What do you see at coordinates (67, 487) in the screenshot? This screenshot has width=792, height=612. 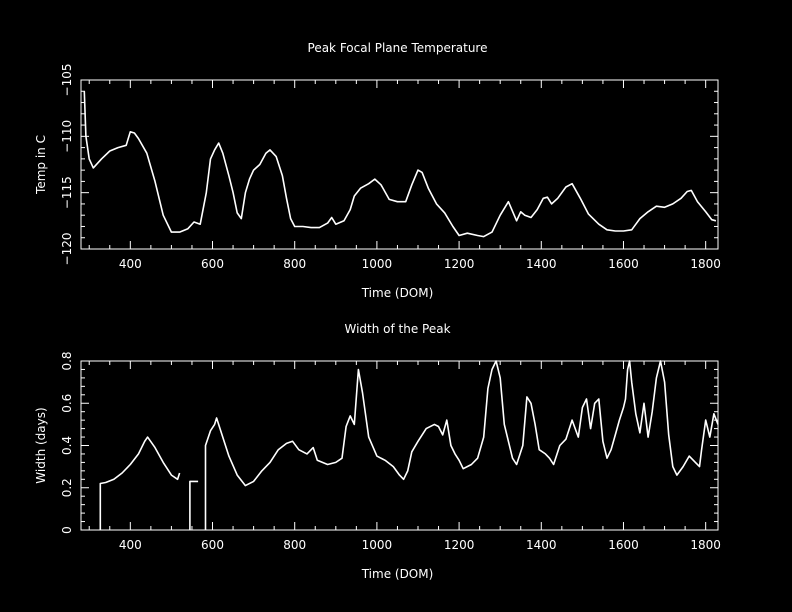 I see `chart2-y-tick-label: 0.2` at bounding box center [67, 487].